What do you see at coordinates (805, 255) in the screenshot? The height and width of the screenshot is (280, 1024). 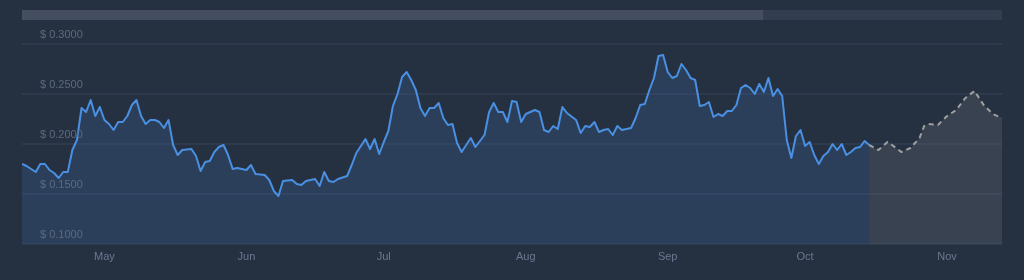 I see `x-tick-label: Oct` at bounding box center [805, 255].